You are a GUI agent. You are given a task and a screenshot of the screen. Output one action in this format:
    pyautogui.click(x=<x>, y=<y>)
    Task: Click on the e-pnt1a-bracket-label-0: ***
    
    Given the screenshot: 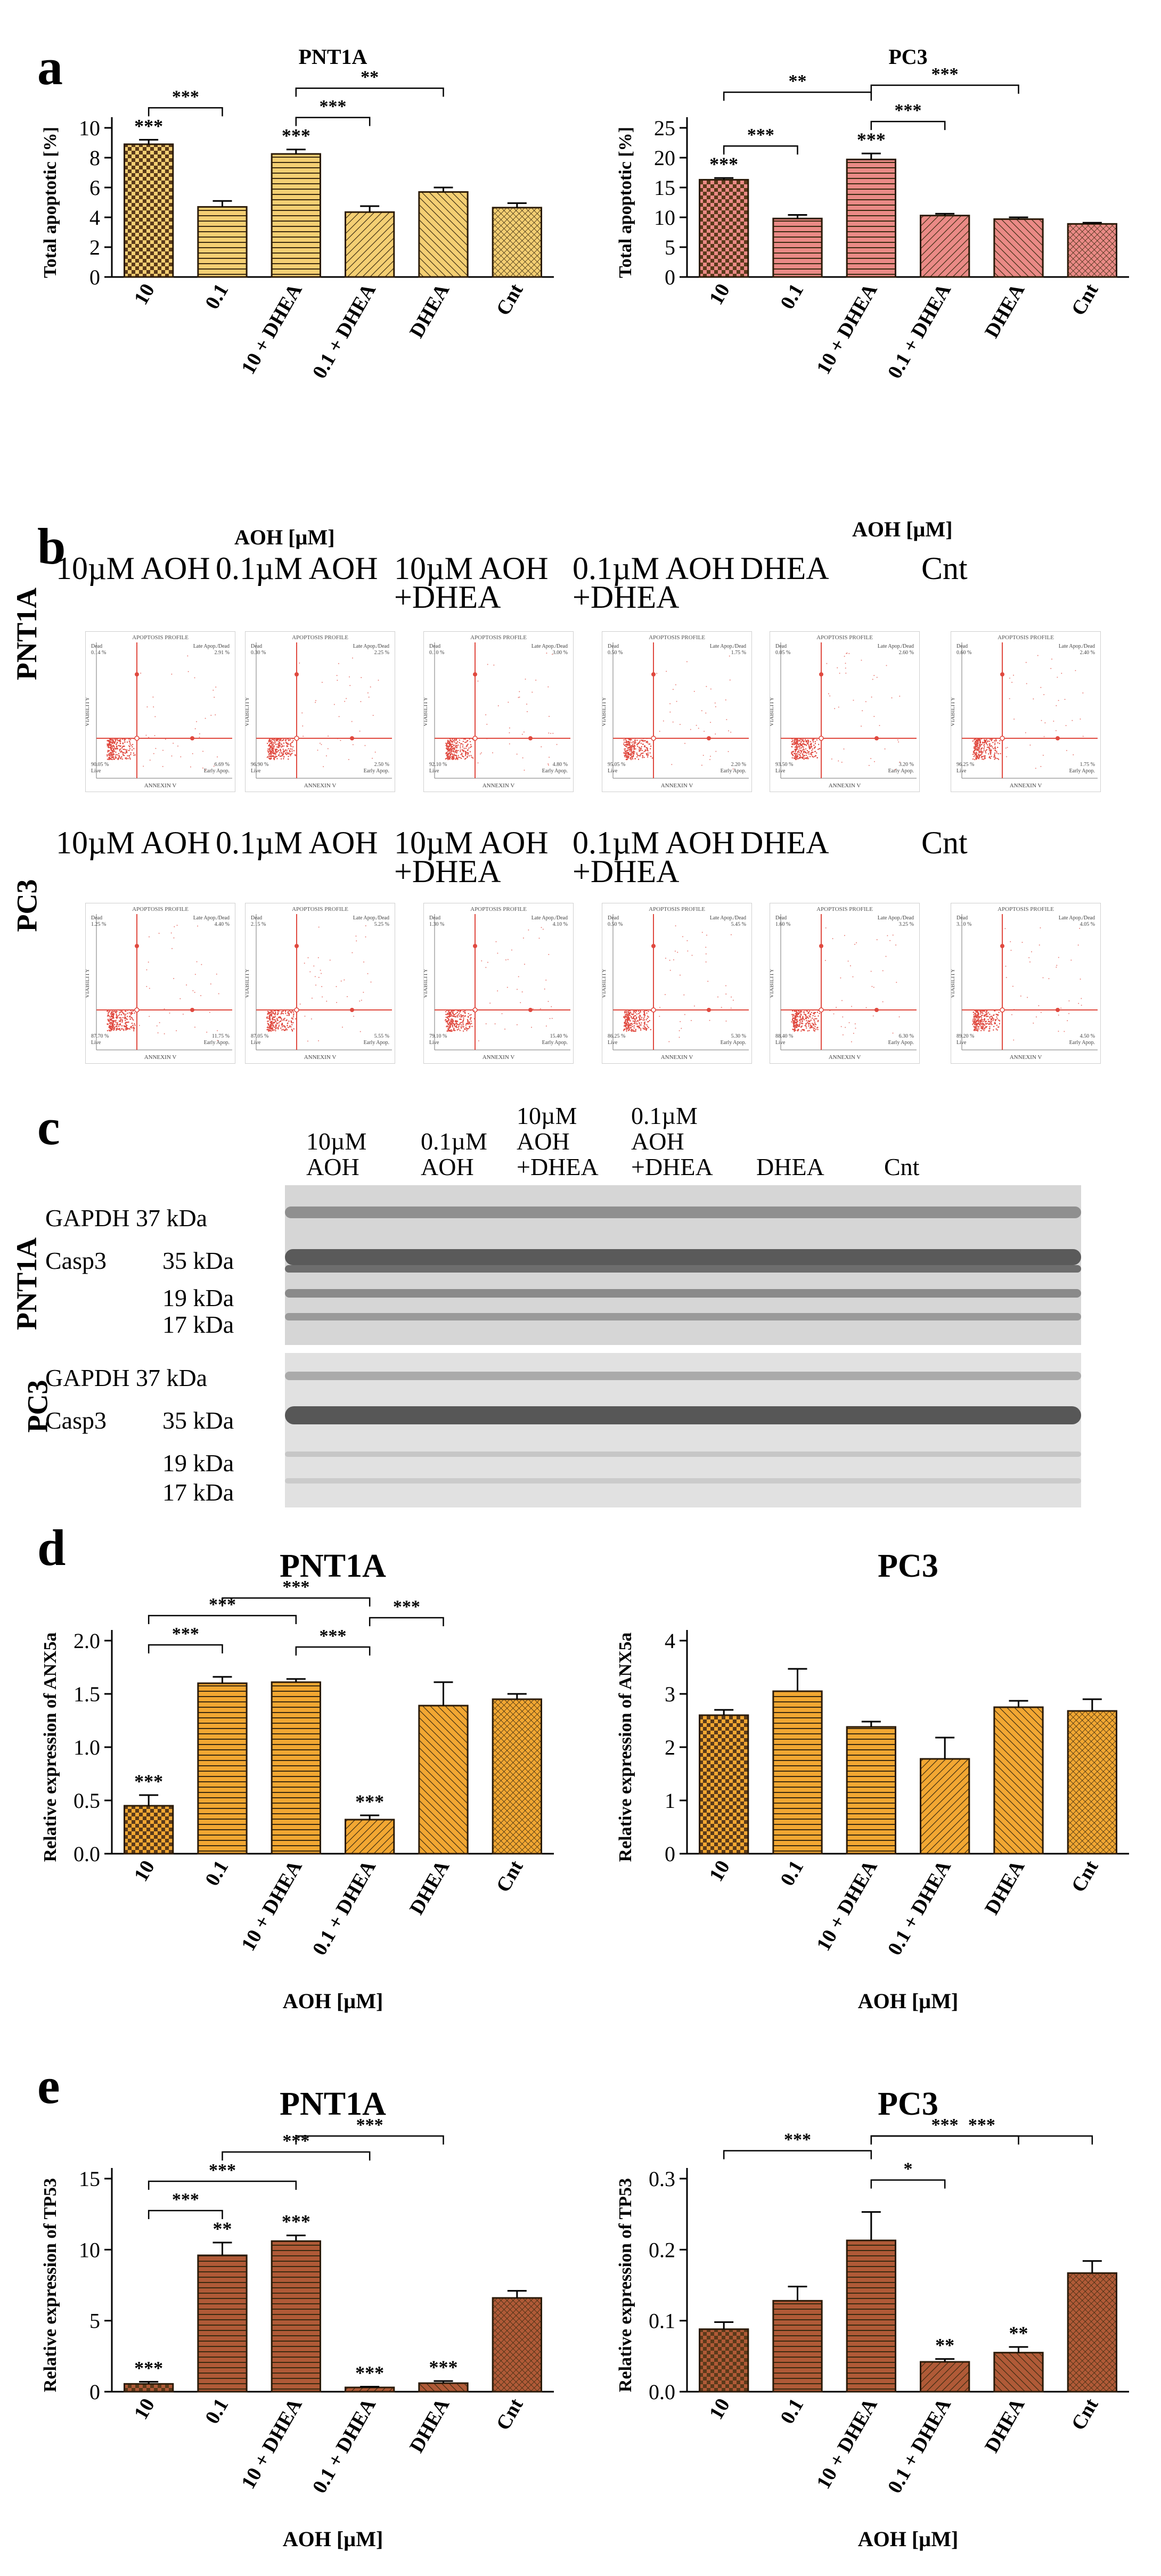 What is the action you would take?
    pyautogui.click(x=185, y=2200)
    